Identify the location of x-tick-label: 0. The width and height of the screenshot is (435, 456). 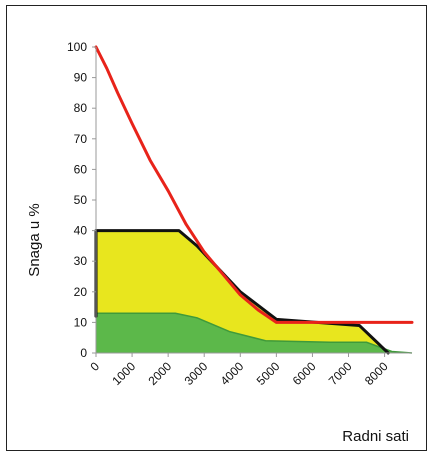
(94, 366).